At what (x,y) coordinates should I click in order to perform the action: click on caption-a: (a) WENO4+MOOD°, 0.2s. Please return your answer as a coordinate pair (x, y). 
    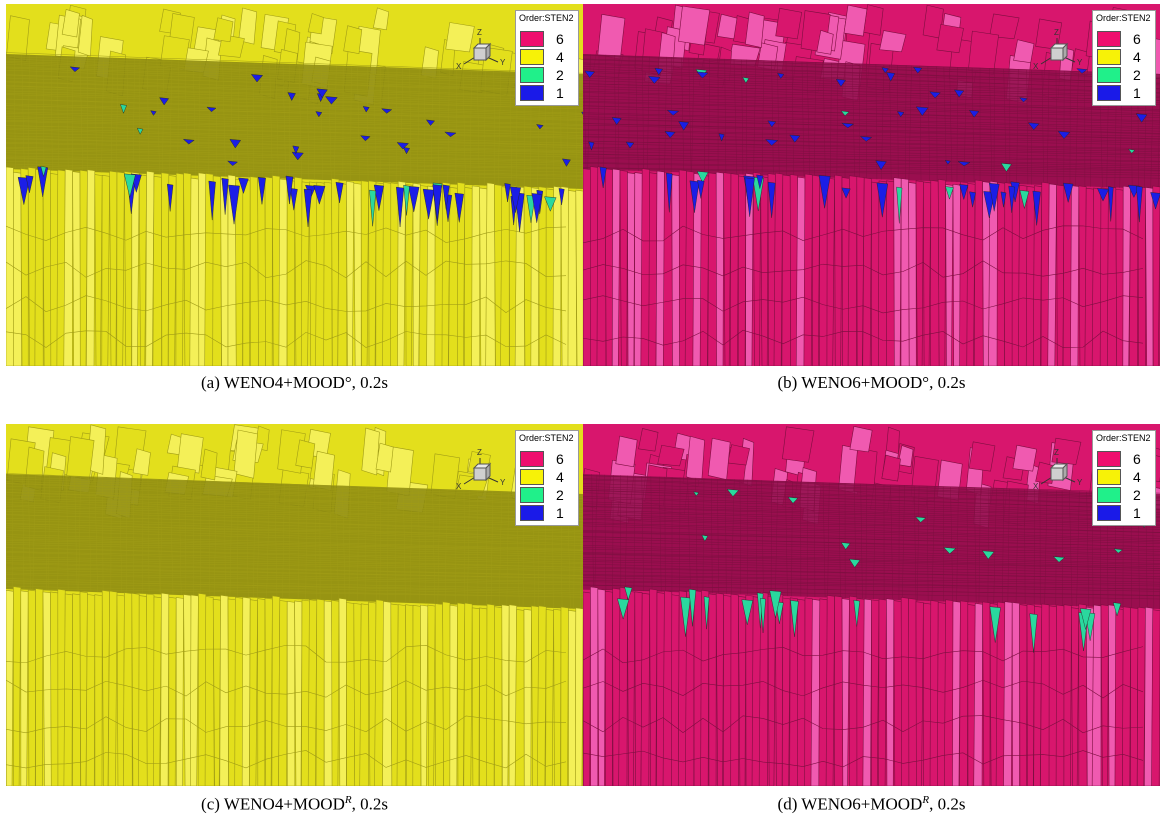
    Looking at the image, I should click on (294, 382).